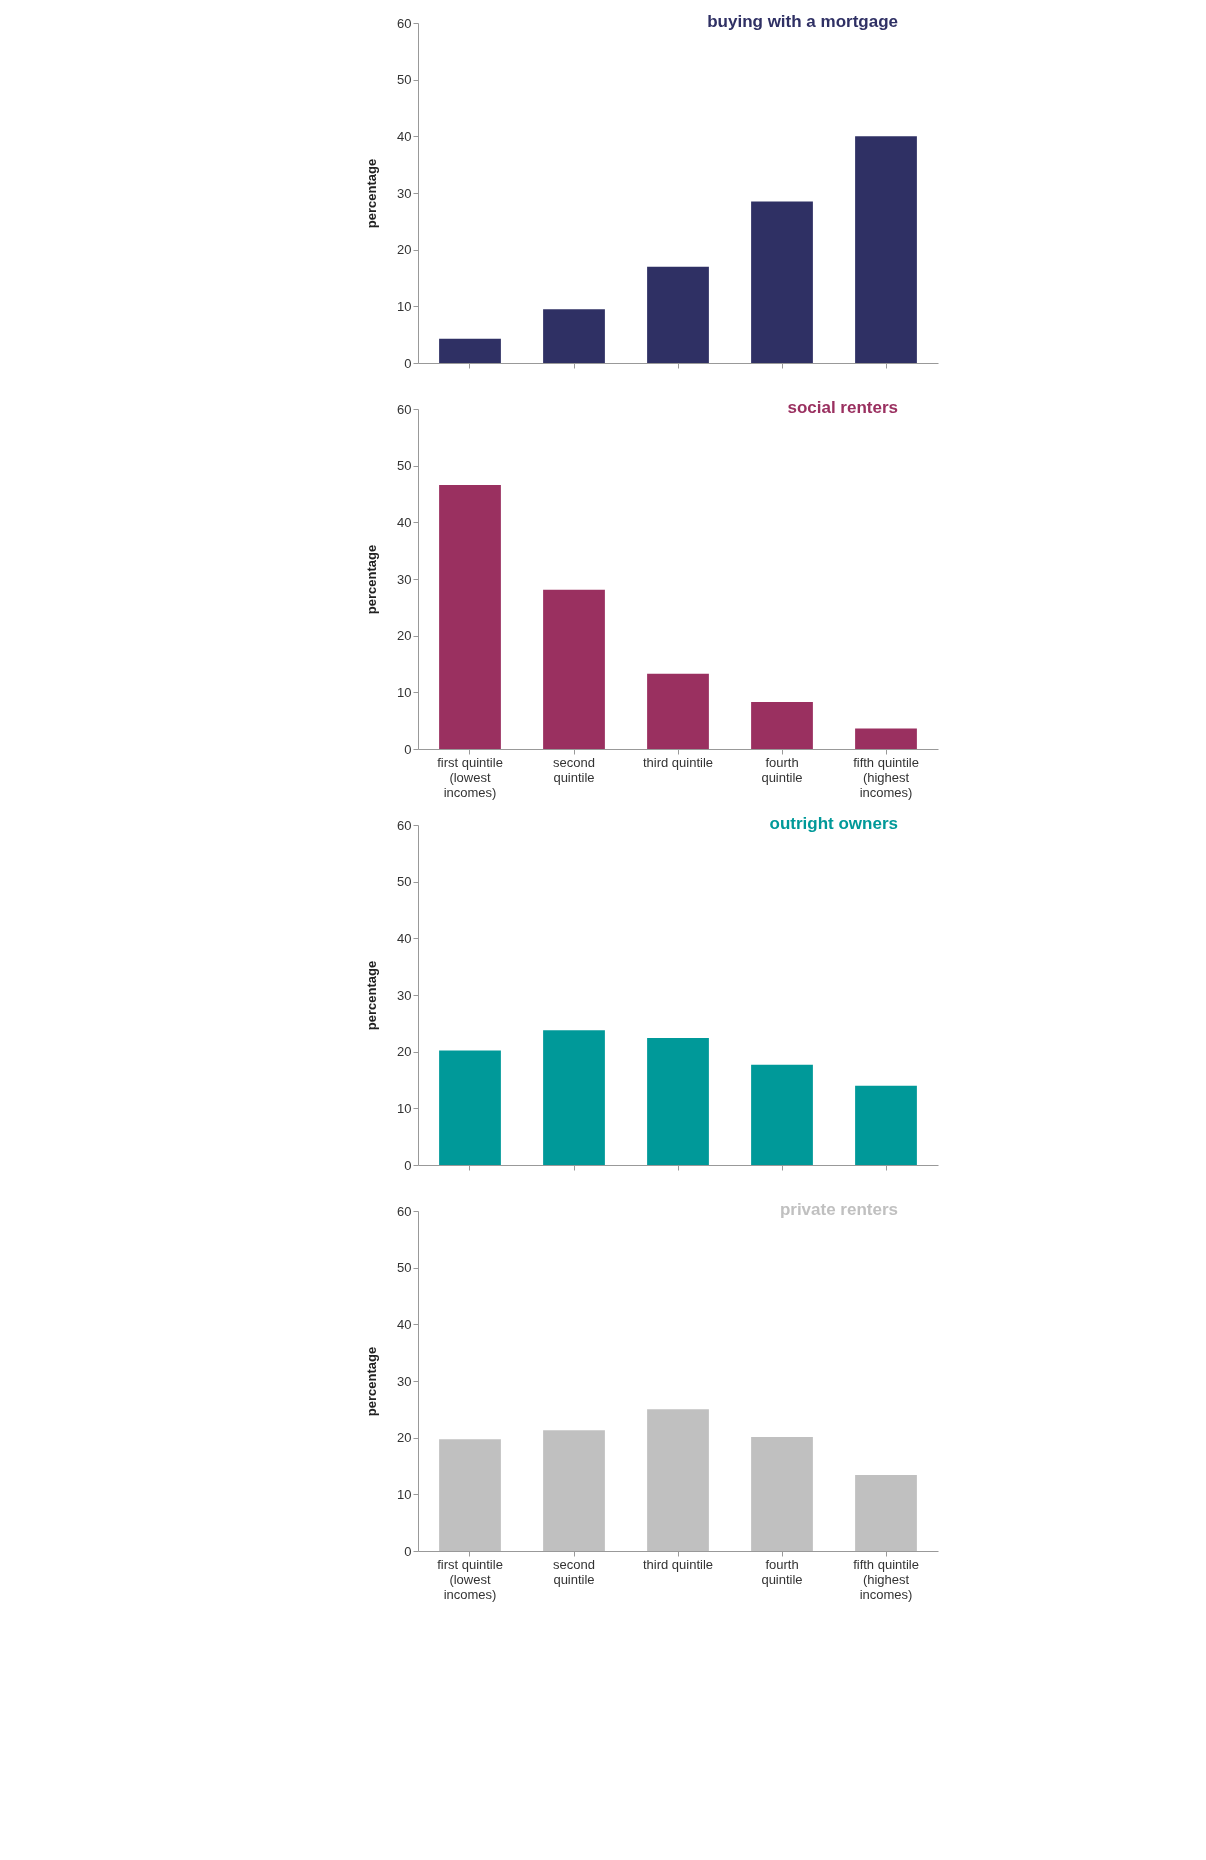 This screenshot has height=1860, width=1206. I want to click on chart-title: social renters, so click(842, 407).